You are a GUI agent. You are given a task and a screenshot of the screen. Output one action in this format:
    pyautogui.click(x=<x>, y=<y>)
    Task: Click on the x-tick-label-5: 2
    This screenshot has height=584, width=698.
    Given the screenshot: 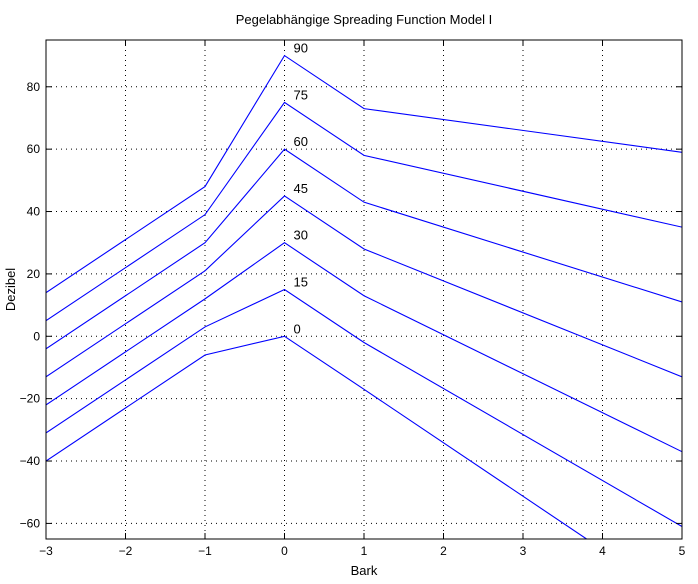 What is the action you would take?
    pyautogui.click(x=443, y=551)
    